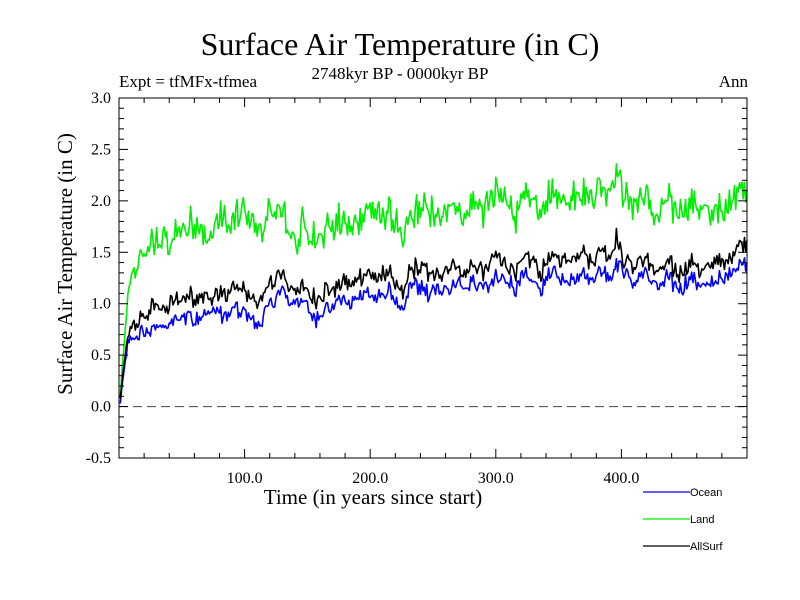 Image resolution: width=800 pixels, height=600 pixels. Describe the element at coordinates (101, 98) in the screenshot. I see `y-tick-label: 3.0` at that location.